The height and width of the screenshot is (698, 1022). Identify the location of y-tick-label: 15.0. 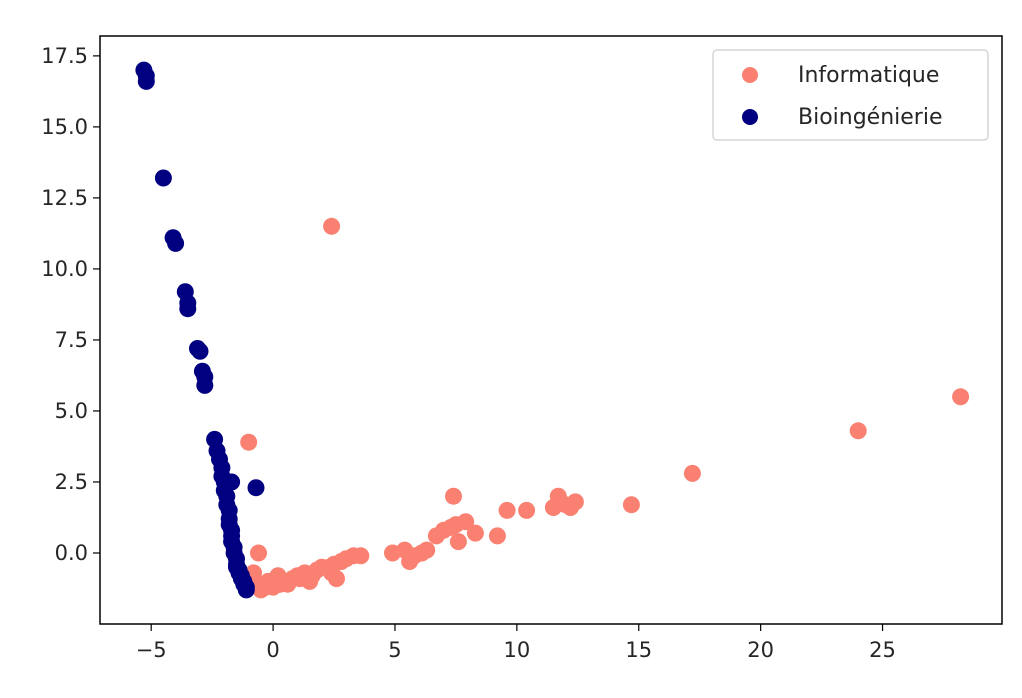
(64, 127).